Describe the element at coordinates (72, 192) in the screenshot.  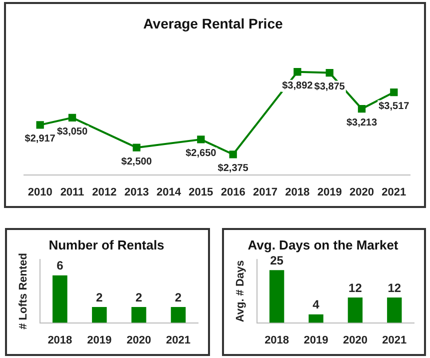
I see `x-tick-label: 2011` at that location.